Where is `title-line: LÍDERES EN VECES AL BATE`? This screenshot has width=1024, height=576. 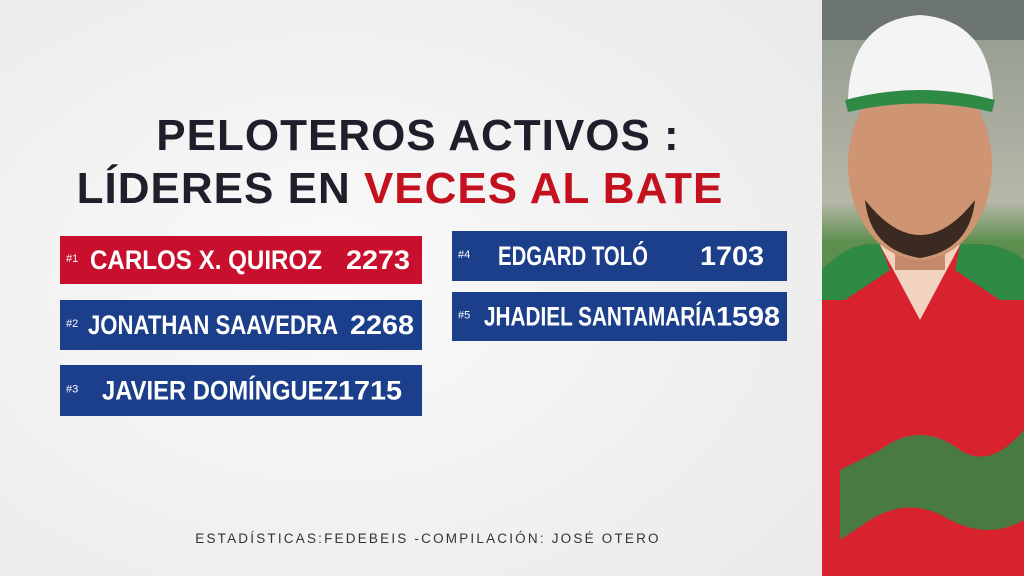
title-line: LÍDERES EN VECES AL BATE is located at coordinates (400, 188).